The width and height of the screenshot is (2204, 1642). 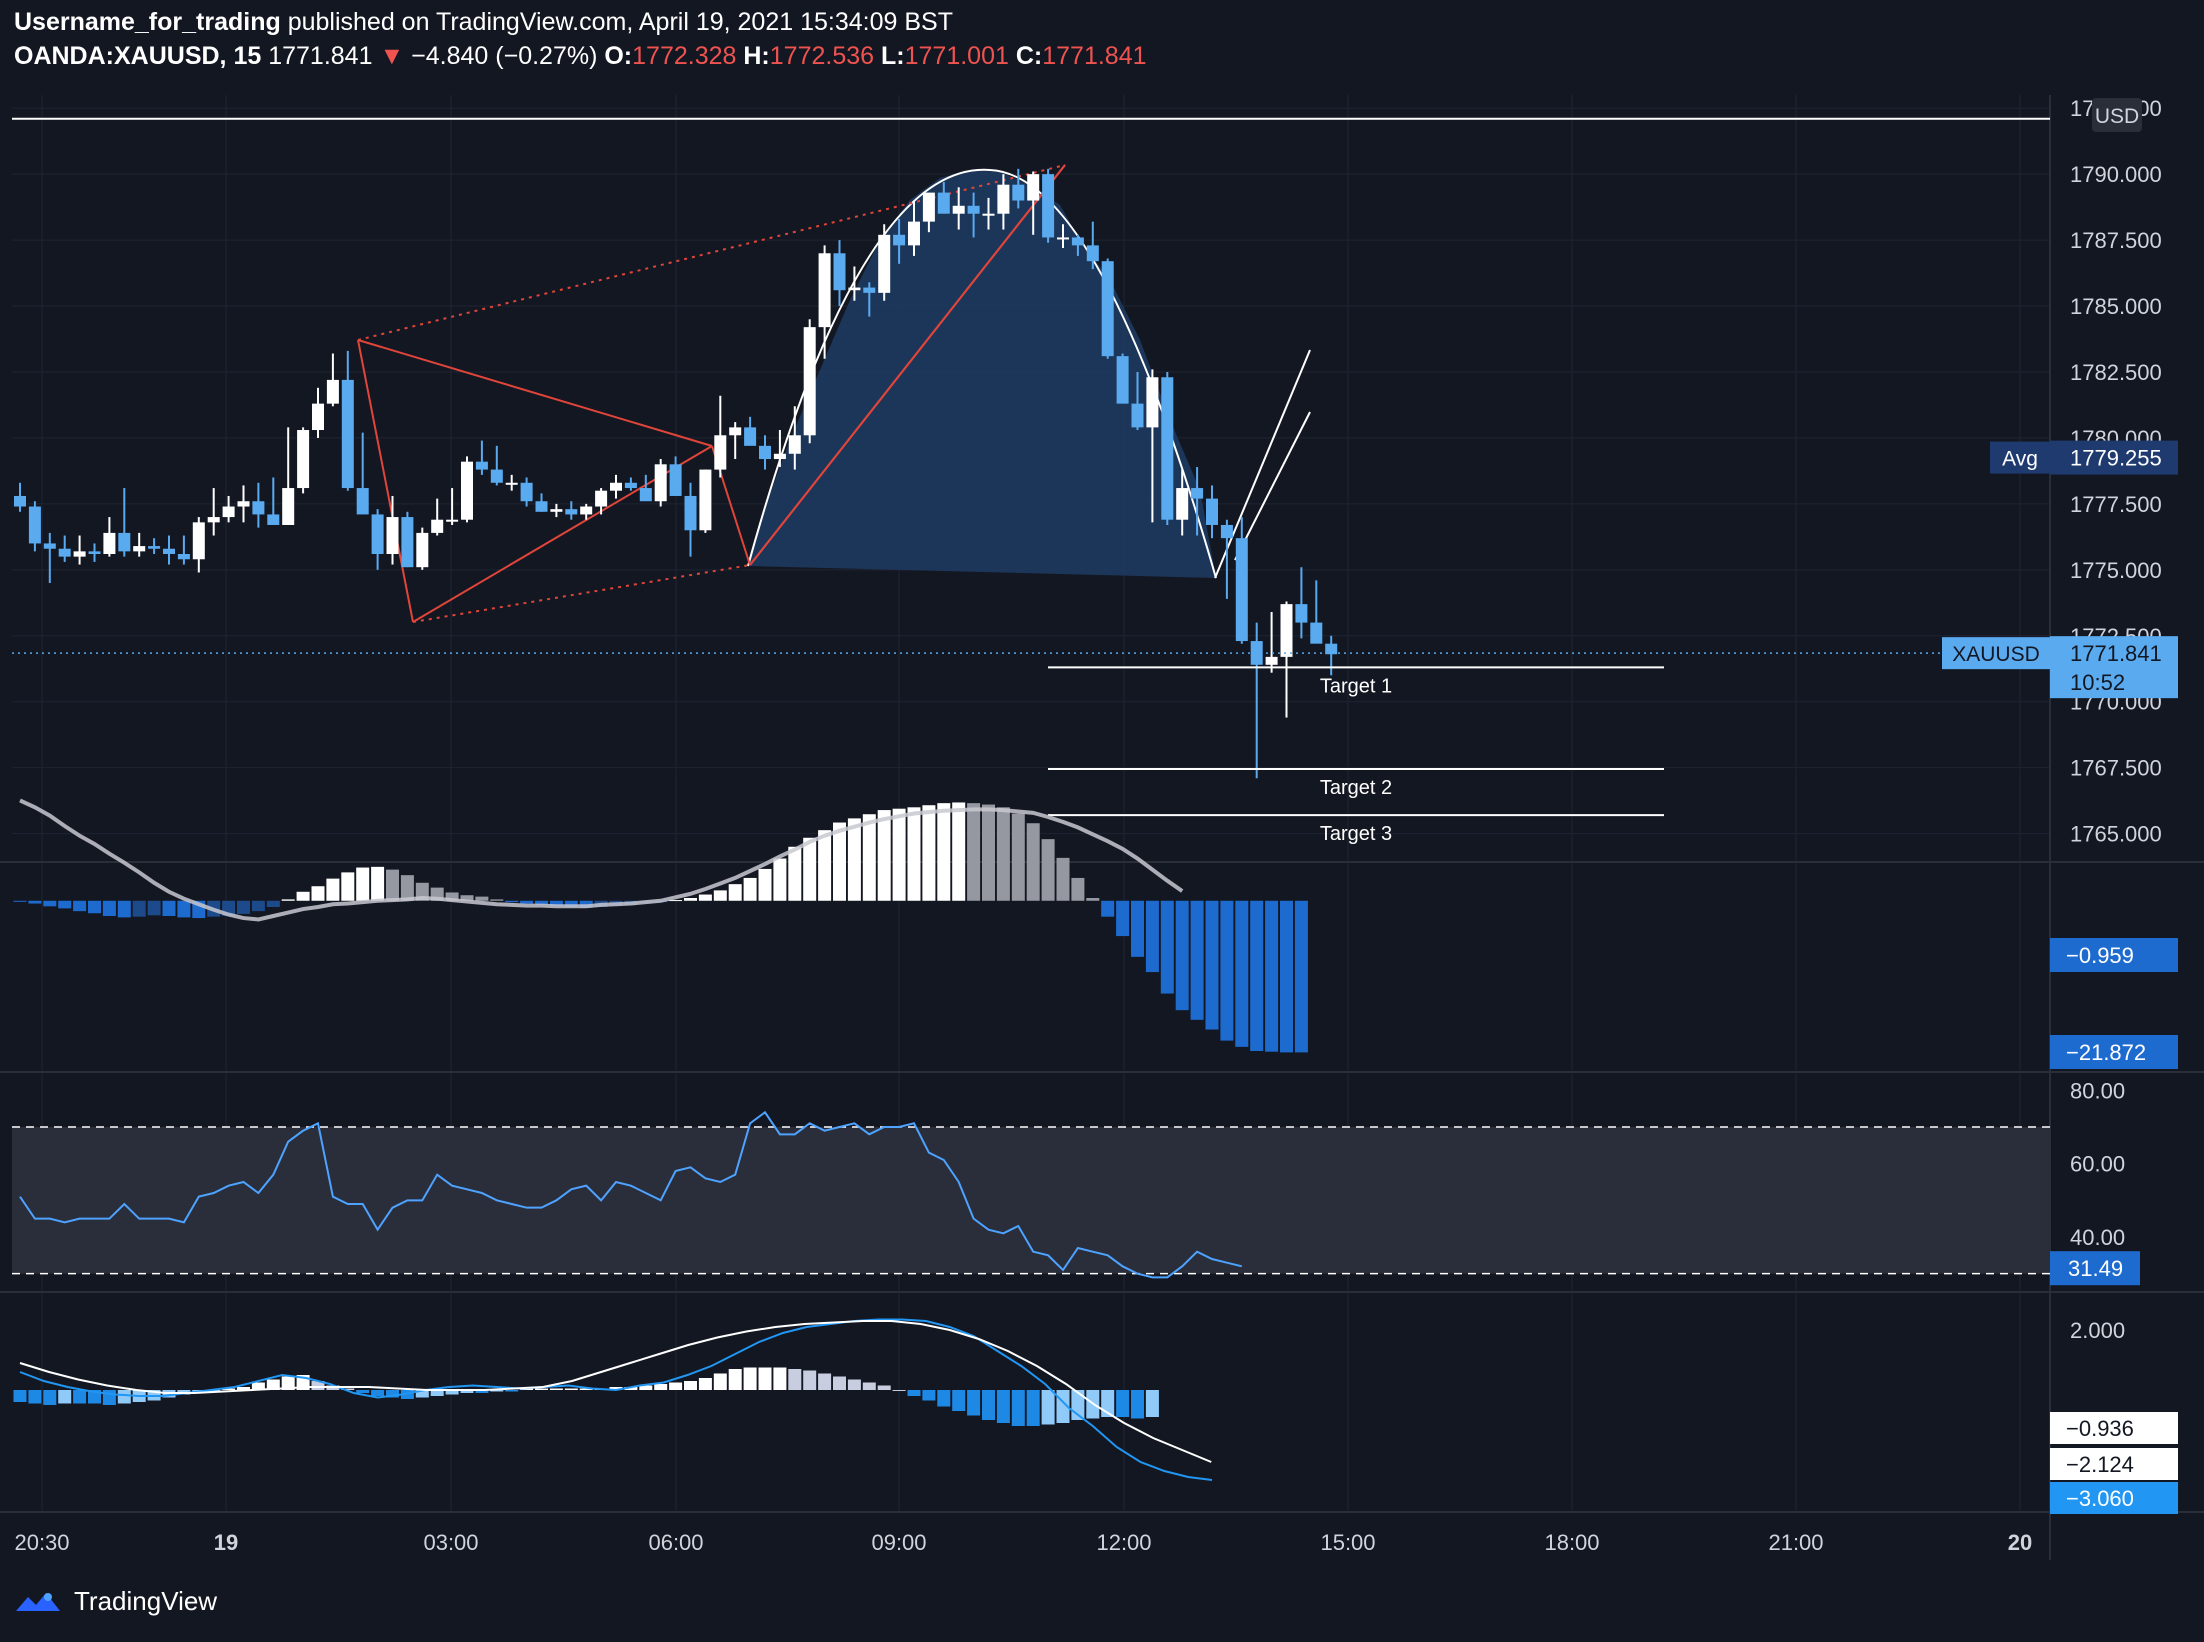 What do you see at coordinates (2114, 667) in the screenshot?
I see `last-price-box` at bounding box center [2114, 667].